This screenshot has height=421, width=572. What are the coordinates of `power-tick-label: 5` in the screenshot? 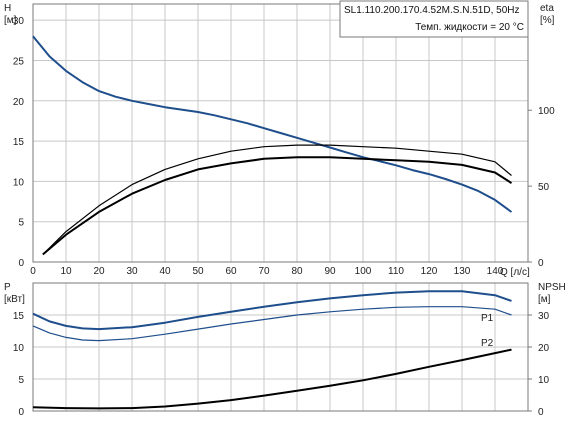 It's located at (21, 380).